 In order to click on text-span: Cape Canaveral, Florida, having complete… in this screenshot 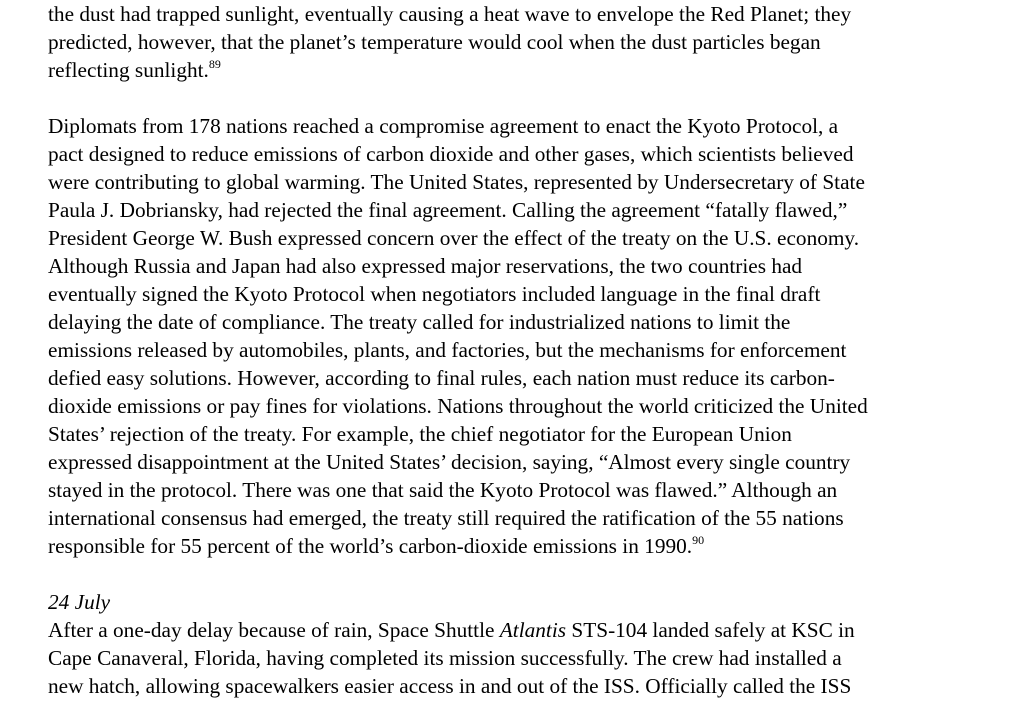, I will do `click(445, 658)`.